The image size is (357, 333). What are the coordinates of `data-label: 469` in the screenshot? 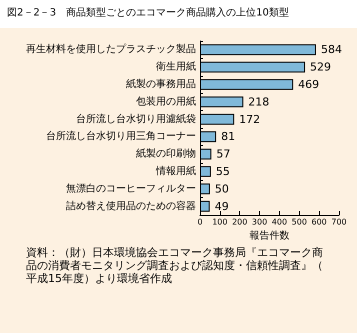 It's located at (309, 84).